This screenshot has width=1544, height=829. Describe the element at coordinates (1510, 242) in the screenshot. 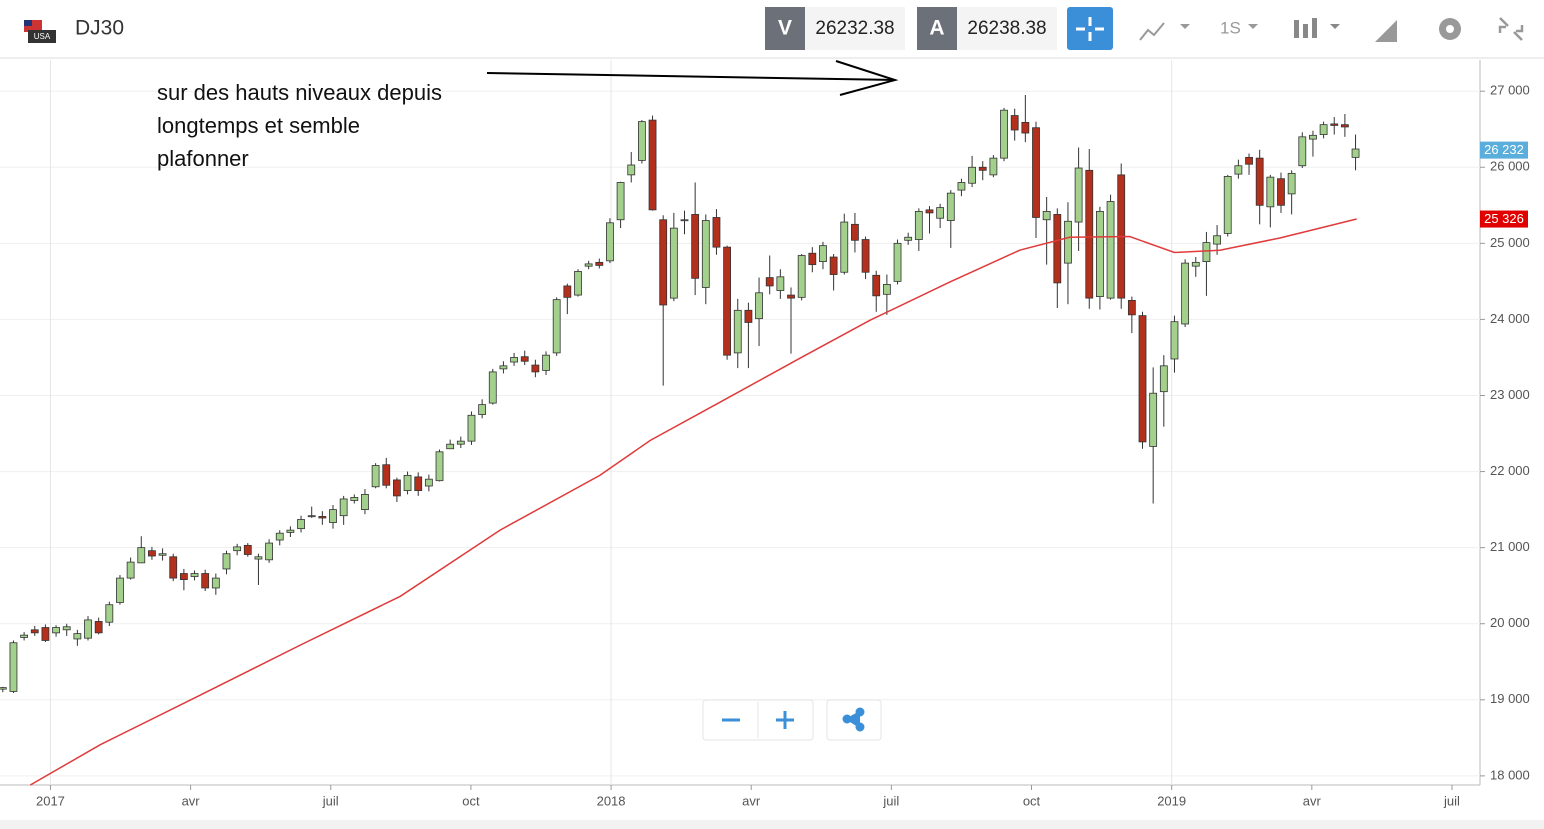

I see `y-tick-label: 25 000` at that location.